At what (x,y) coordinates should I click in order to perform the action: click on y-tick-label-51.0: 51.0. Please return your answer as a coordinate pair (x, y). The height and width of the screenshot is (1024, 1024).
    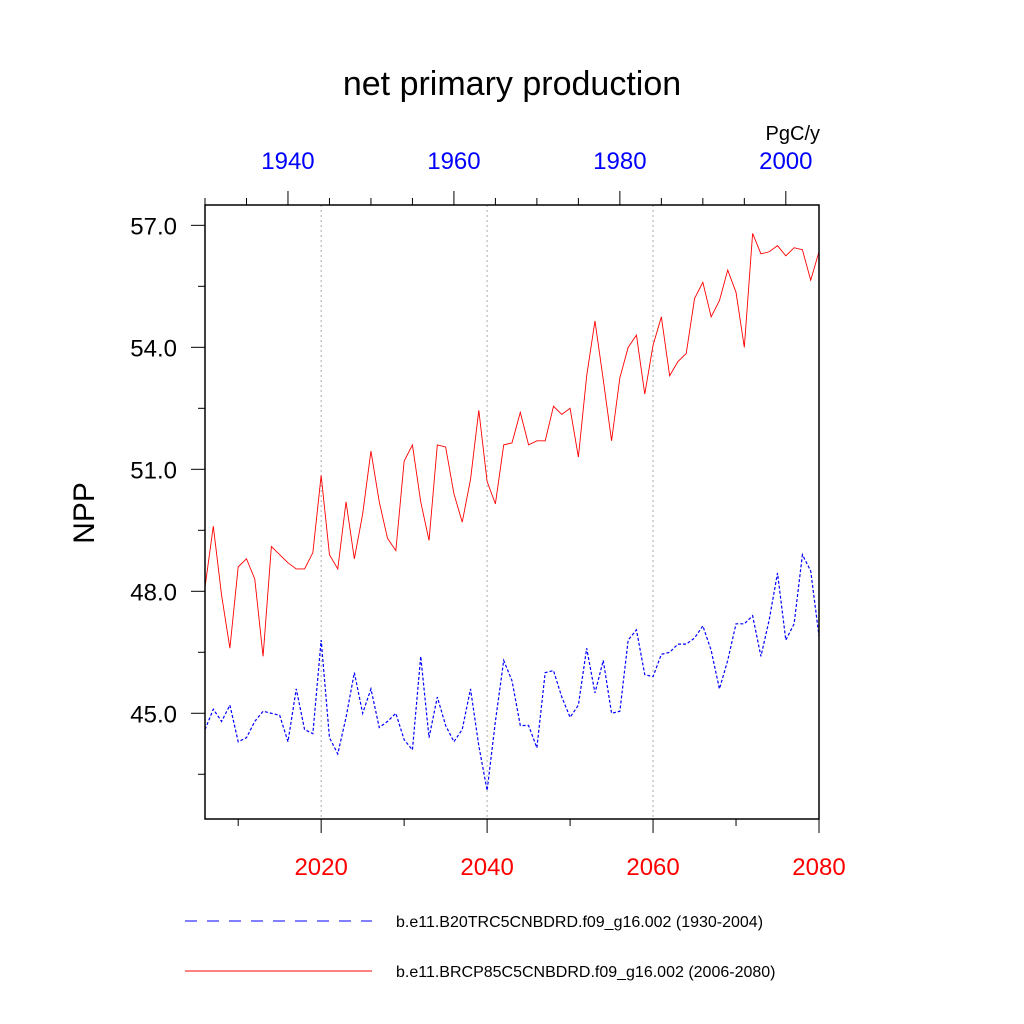
    Looking at the image, I should click on (153, 470).